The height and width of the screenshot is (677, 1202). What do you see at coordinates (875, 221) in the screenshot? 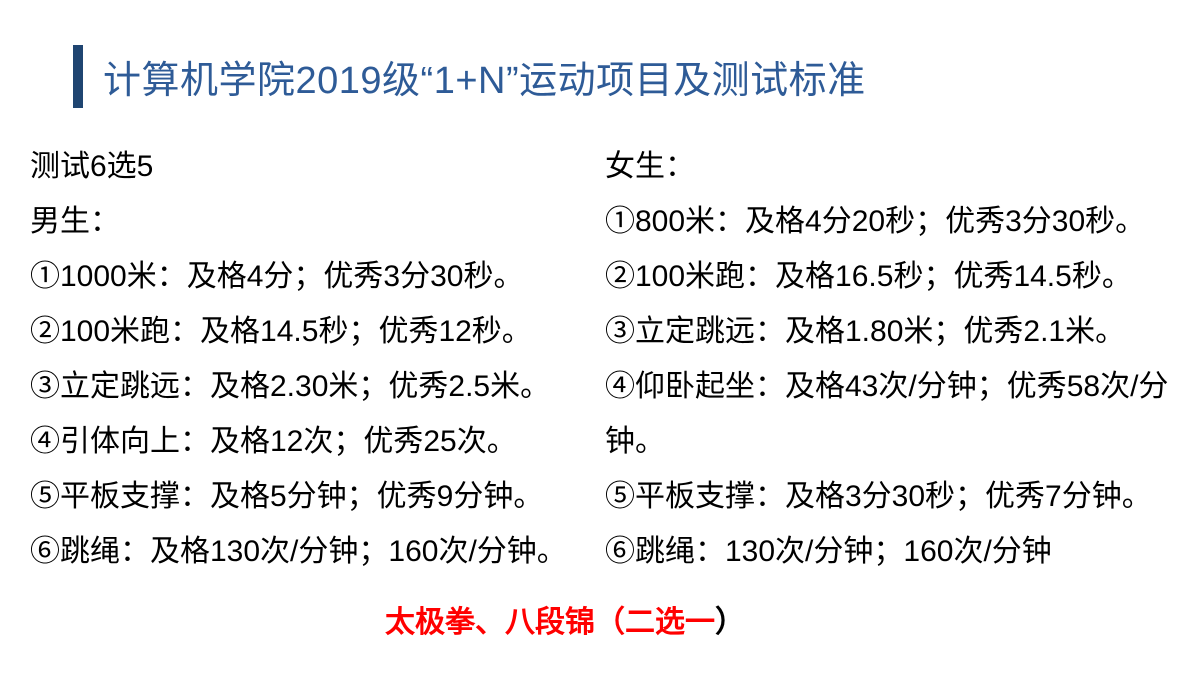
I see `female-item-800m: ①800米：及格4分20秒；优秀3分30秒。` at bounding box center [875, 221].